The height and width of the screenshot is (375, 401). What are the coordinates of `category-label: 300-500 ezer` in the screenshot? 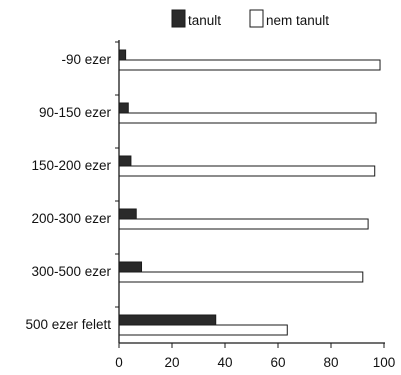 It's located at (71, 271).